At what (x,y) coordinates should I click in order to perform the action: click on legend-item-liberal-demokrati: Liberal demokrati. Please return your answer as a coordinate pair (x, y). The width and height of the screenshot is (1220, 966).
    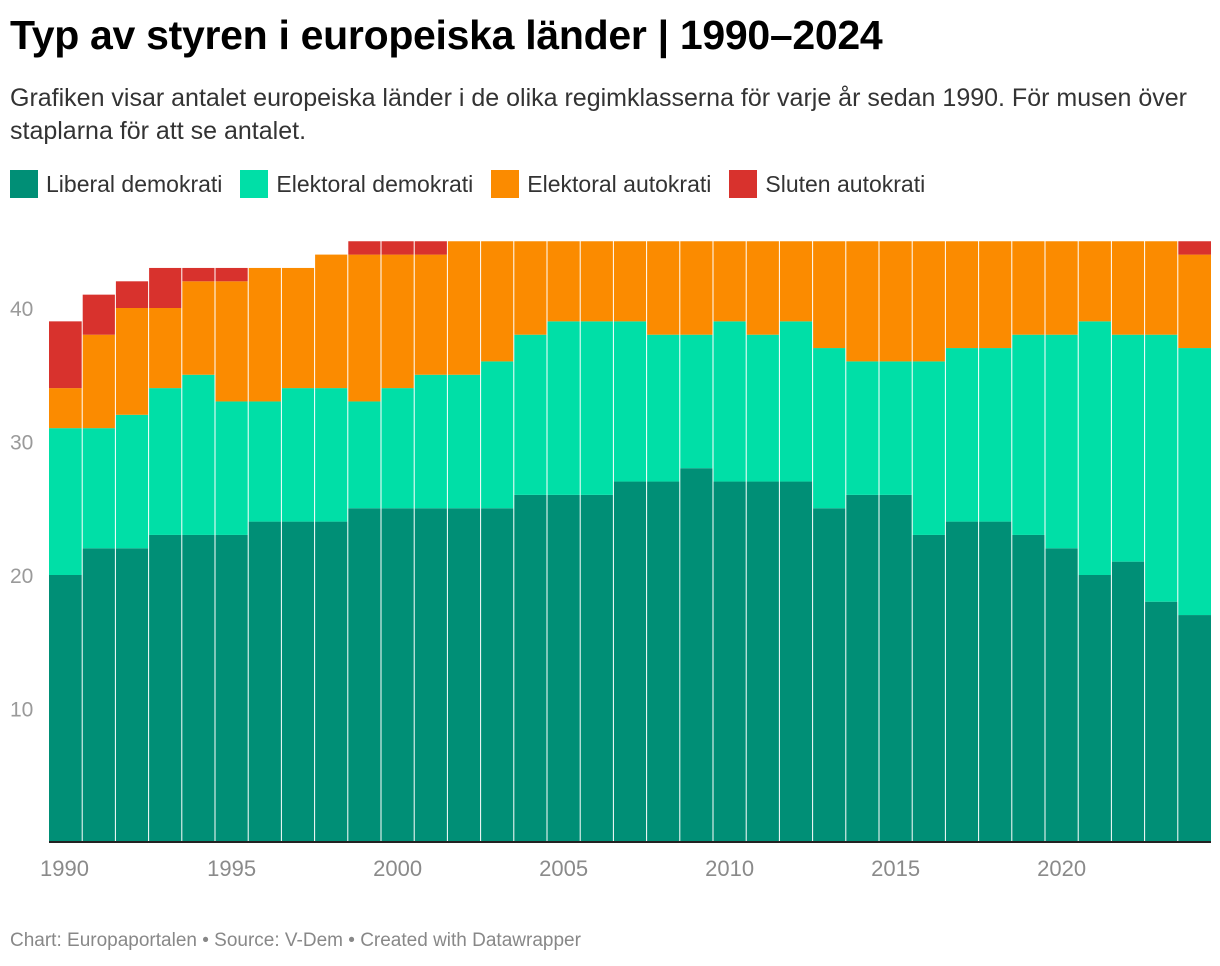
    Looking at the image, I should click on (116, 184).